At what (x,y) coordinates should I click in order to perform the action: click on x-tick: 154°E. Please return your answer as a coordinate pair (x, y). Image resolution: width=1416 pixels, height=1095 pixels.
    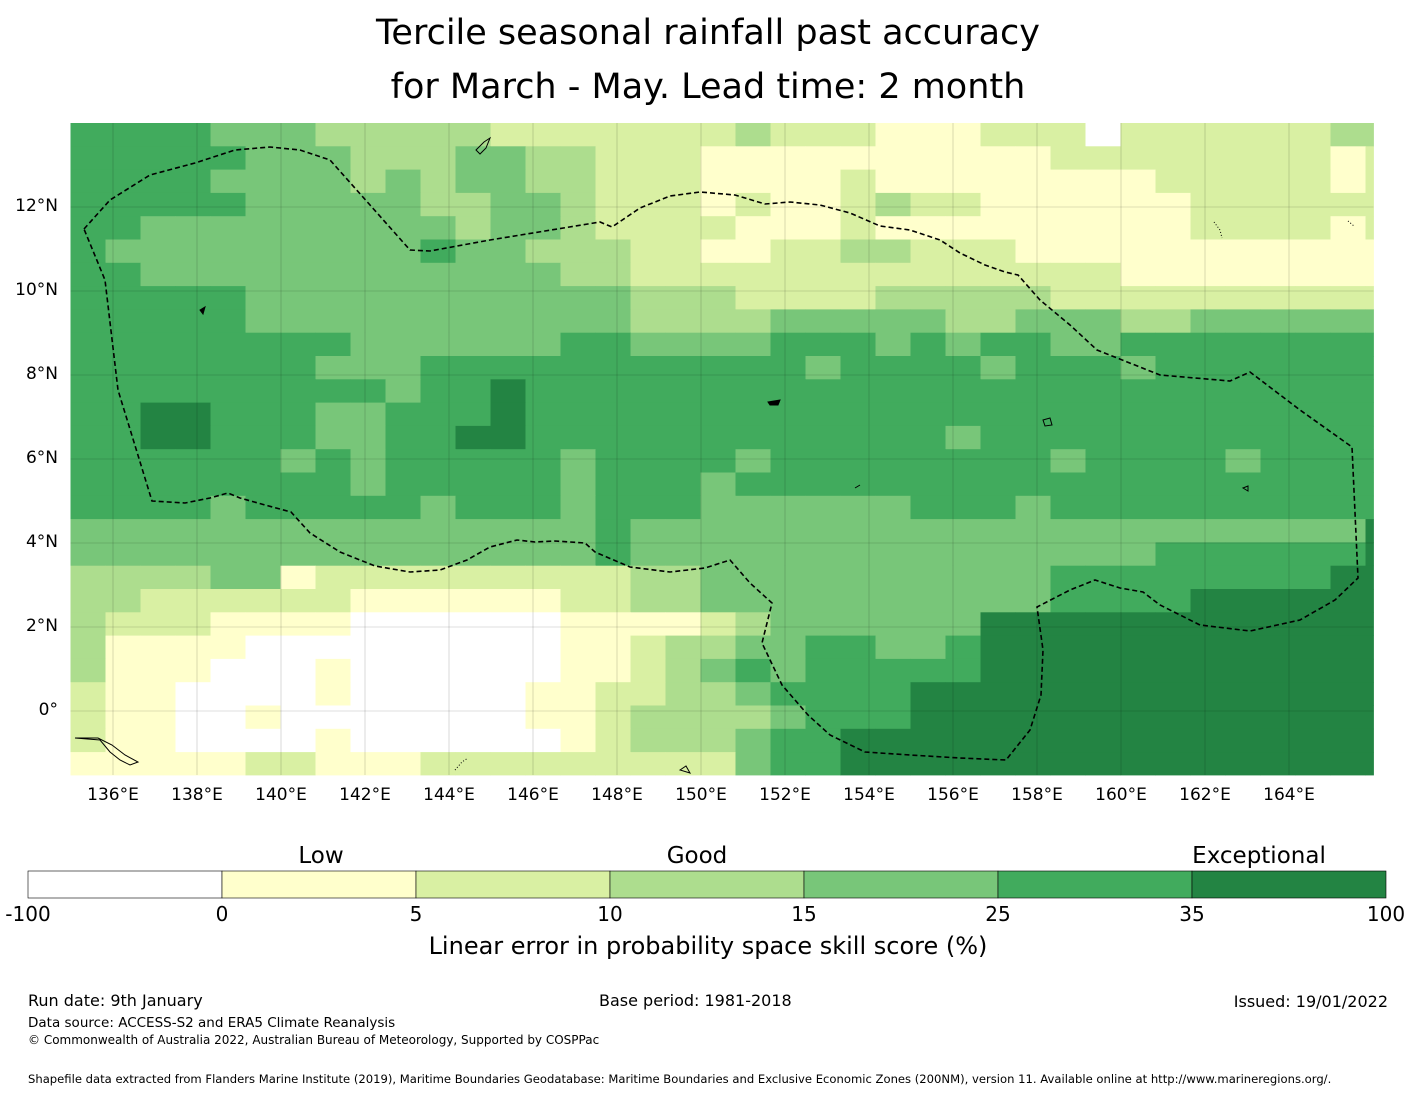
    Looking at the image, I should click on (869, 795).